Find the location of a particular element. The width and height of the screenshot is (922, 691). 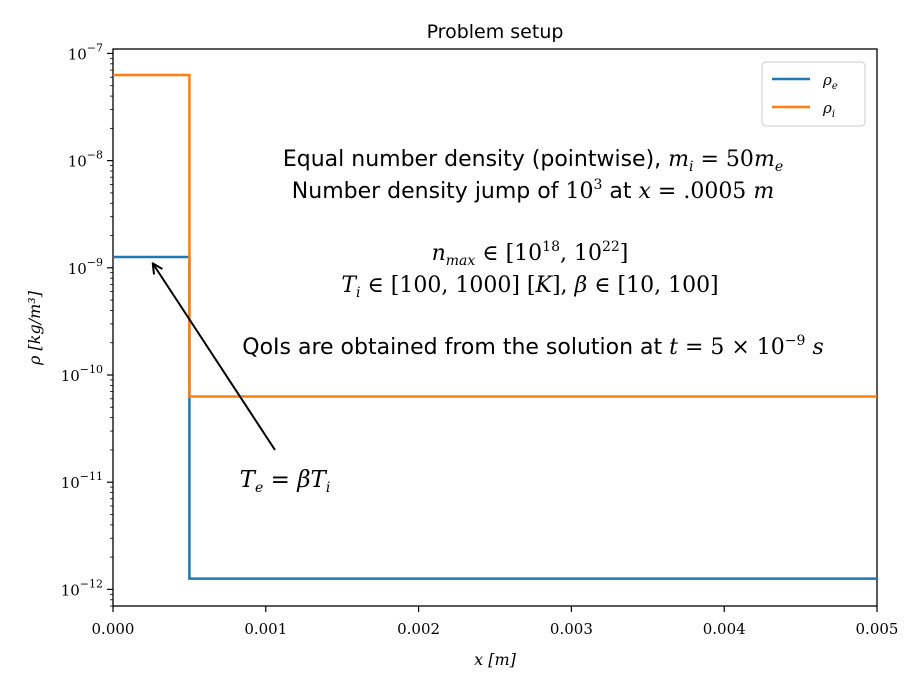

x-tick-label: 0.002 is located at coordinates (418, 629).